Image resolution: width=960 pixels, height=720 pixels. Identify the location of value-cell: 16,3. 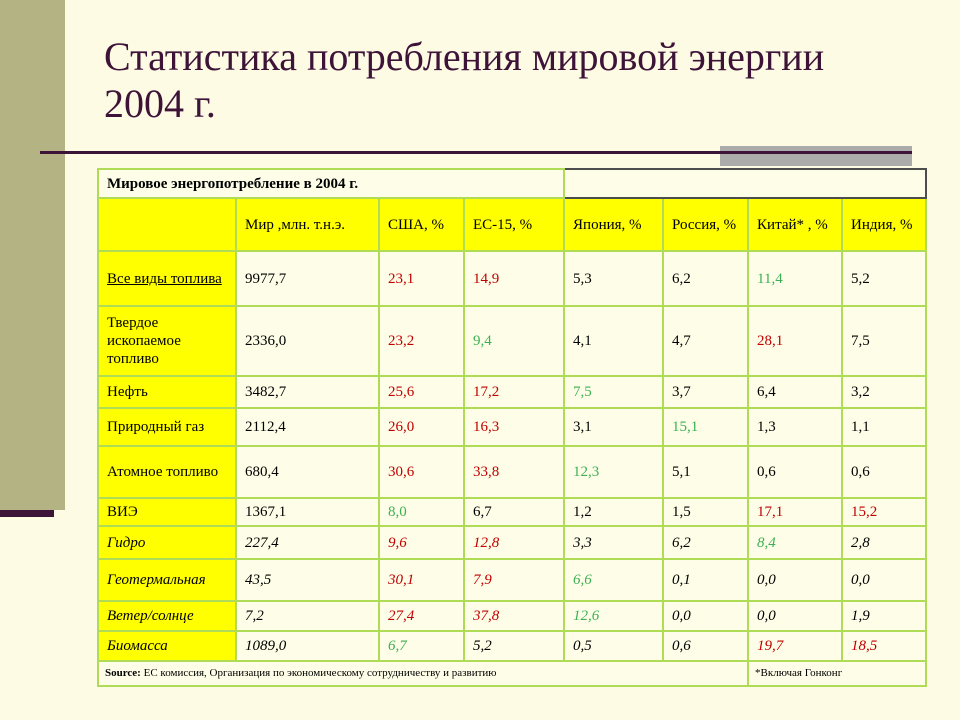
(514, 427).